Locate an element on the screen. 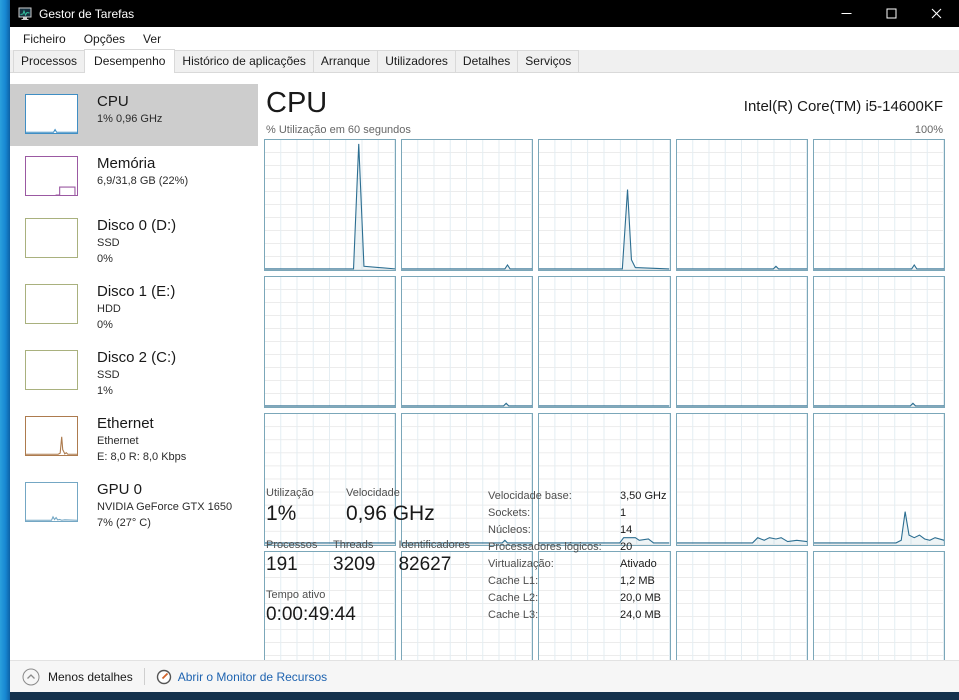 This screenshot has height=700, width=959. utilization-label: Utilização is located at coordinates (290, 493).